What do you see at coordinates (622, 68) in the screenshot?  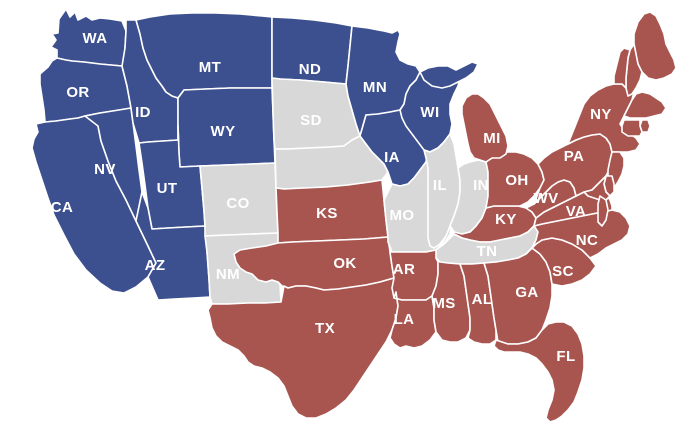 I see `state-VT` at bounding box center [622, 68].